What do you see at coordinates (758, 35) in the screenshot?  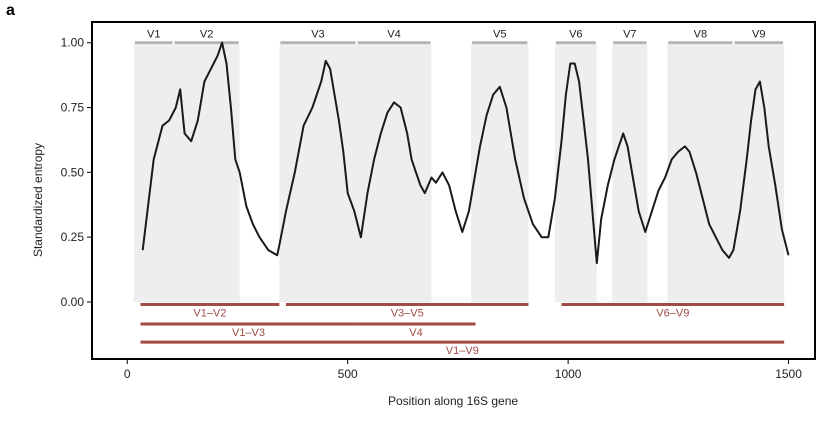 I see `region-label: V9` at bounding box center [758, 35].